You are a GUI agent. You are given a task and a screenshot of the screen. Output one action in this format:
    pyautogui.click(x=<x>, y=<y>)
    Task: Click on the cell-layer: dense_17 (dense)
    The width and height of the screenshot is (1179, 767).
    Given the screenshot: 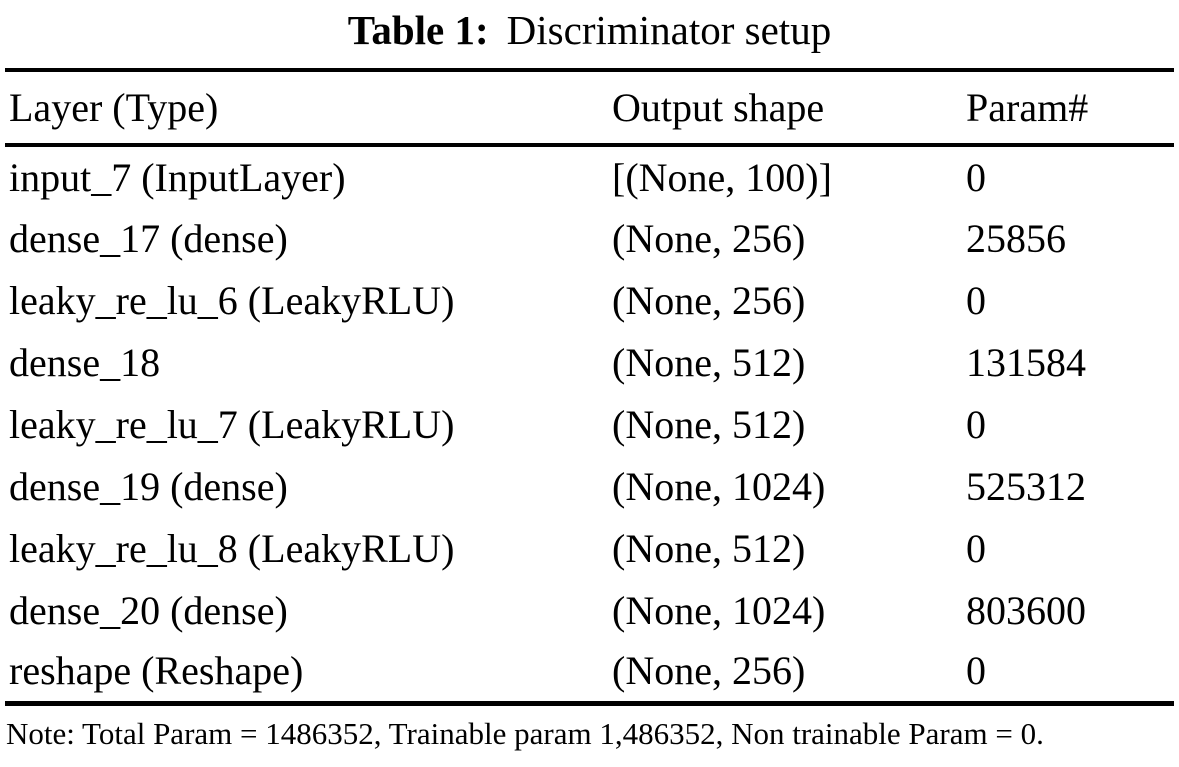 What is the action you would take?
    pyautogui.click(x=148, y=238)
    